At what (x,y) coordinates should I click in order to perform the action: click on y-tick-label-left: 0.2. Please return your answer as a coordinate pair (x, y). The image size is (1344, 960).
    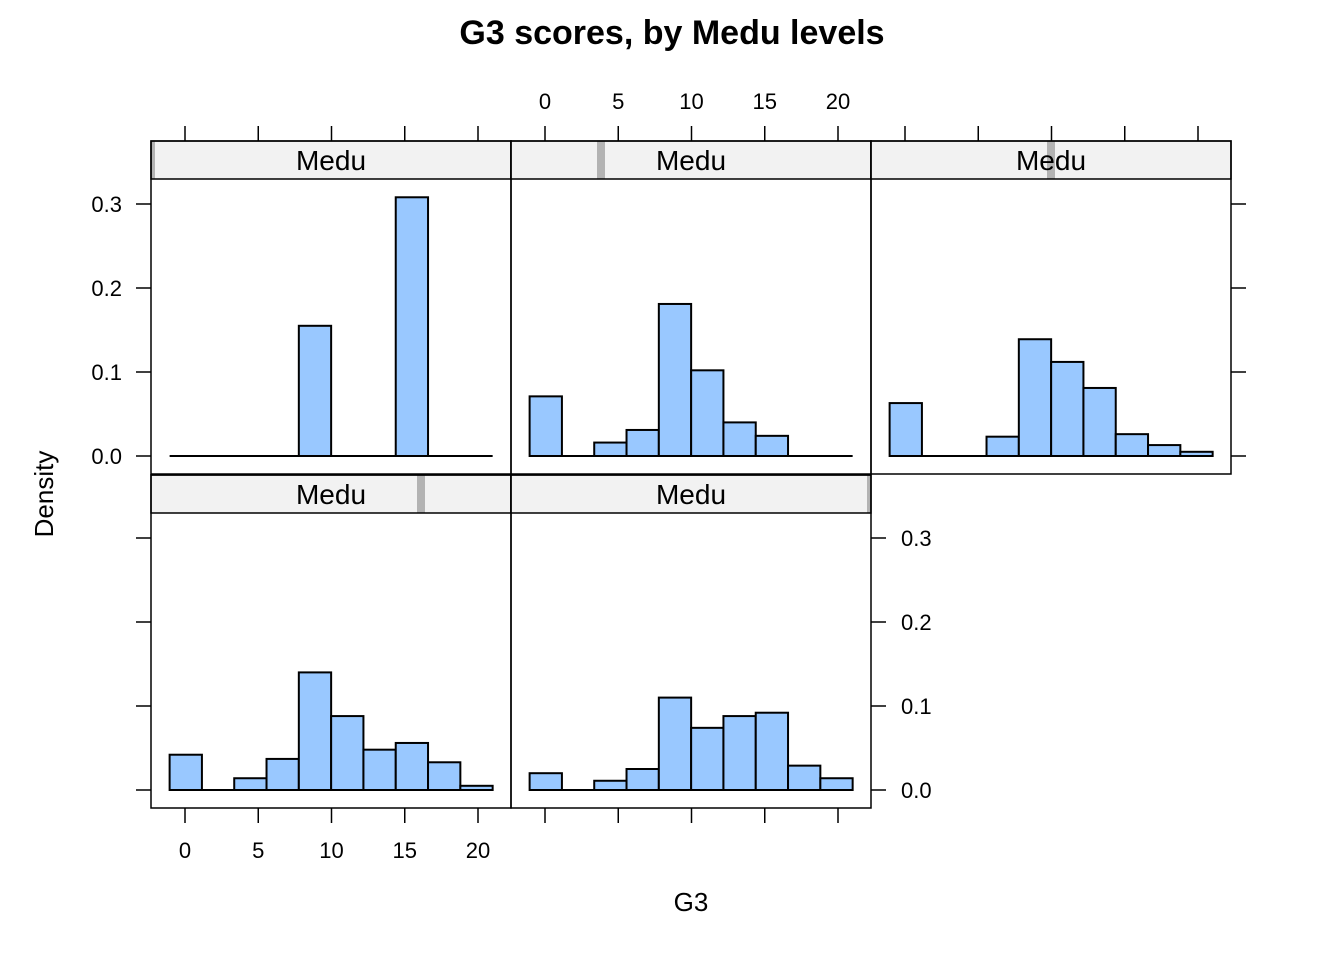
    Looking at the image, I should click on (106, 288).